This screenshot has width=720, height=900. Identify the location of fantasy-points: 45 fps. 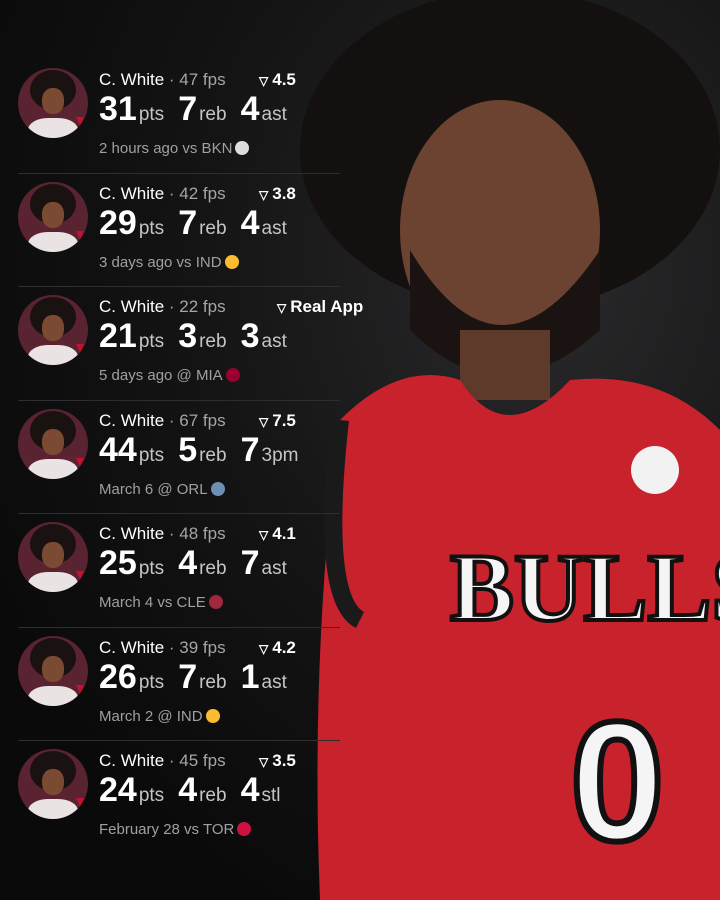
(202, 760).